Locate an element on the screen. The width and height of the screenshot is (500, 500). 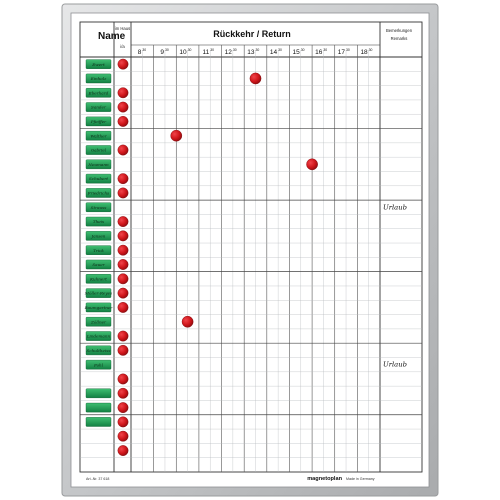
name-label-text: Lindemann is located at coordinates (98, 336).